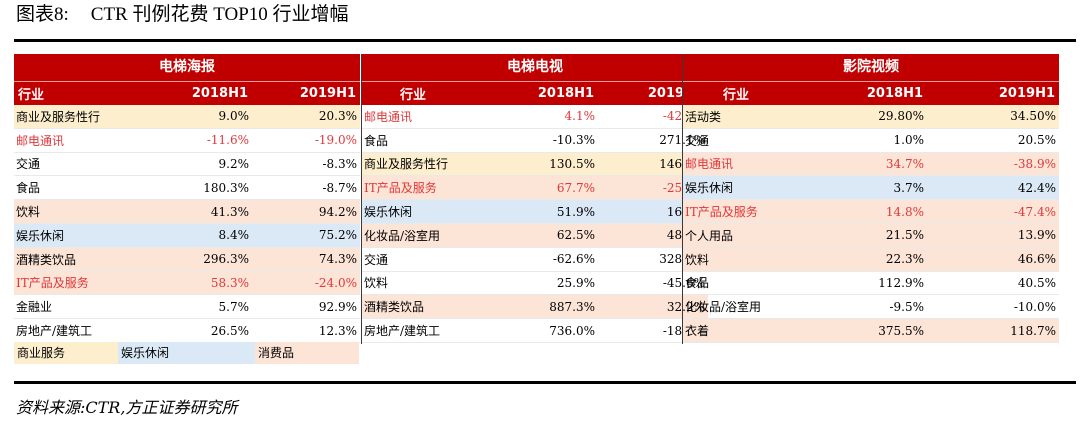 Image resolution: width=1080 pixels, height=424 pixels. I want to click on value-2018h1-cell: 130.5%, so click(531, 164).